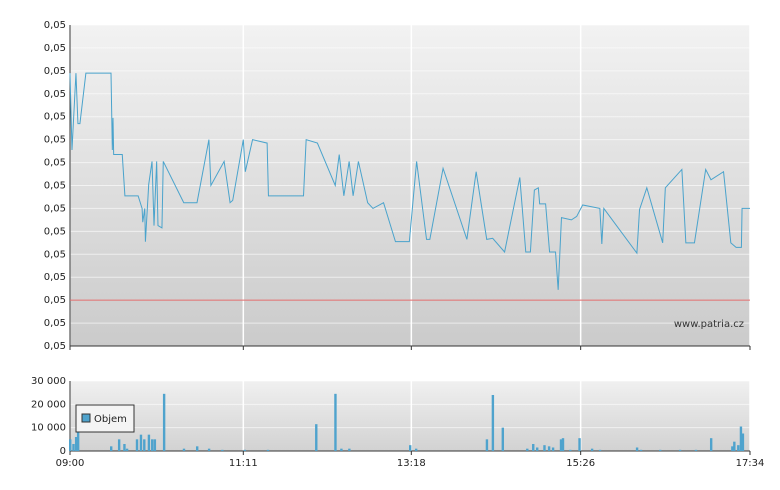 The image size is (780, 490). What do you see at coordinates (411, 463) in the screenshot?
I see `x-tick-label: 13:18` at bounding box center [411, 463].